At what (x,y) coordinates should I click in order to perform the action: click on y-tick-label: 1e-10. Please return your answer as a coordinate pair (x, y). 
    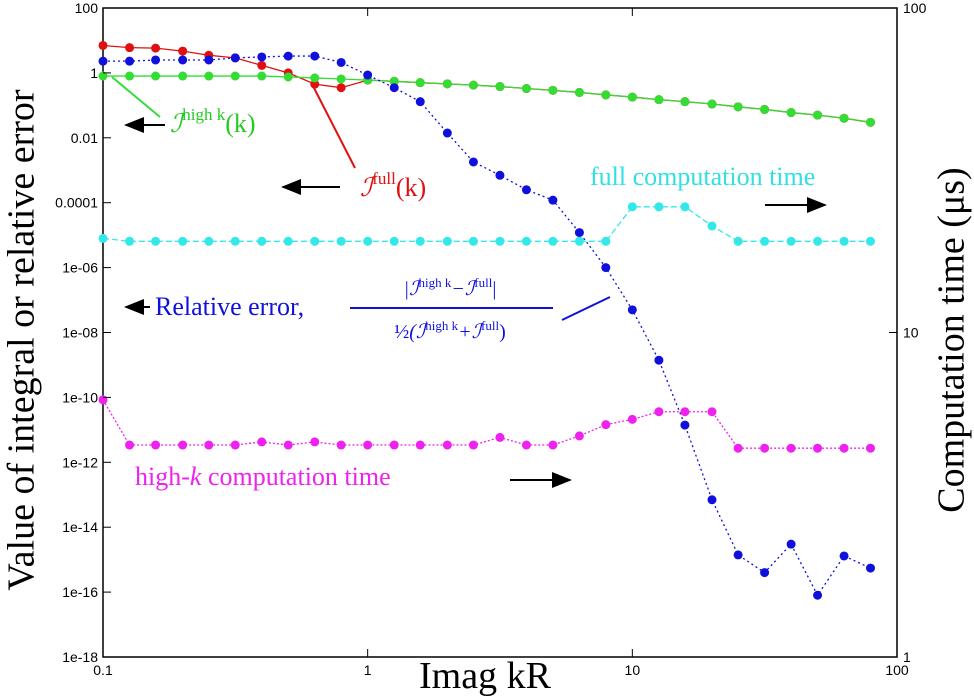
    Looking at the image, I should click on (80, 397).